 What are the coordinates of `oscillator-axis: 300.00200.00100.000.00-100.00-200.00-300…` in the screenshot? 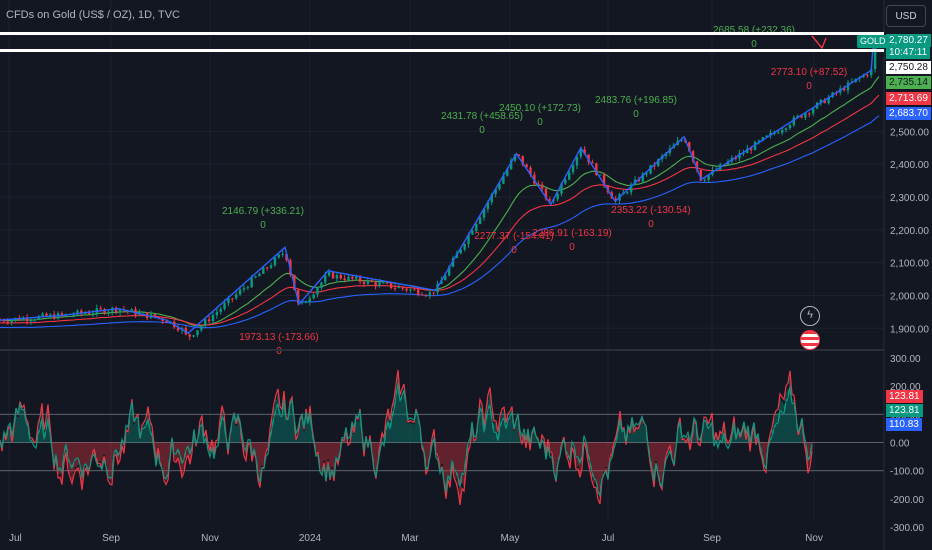 It's located at (907, 444).